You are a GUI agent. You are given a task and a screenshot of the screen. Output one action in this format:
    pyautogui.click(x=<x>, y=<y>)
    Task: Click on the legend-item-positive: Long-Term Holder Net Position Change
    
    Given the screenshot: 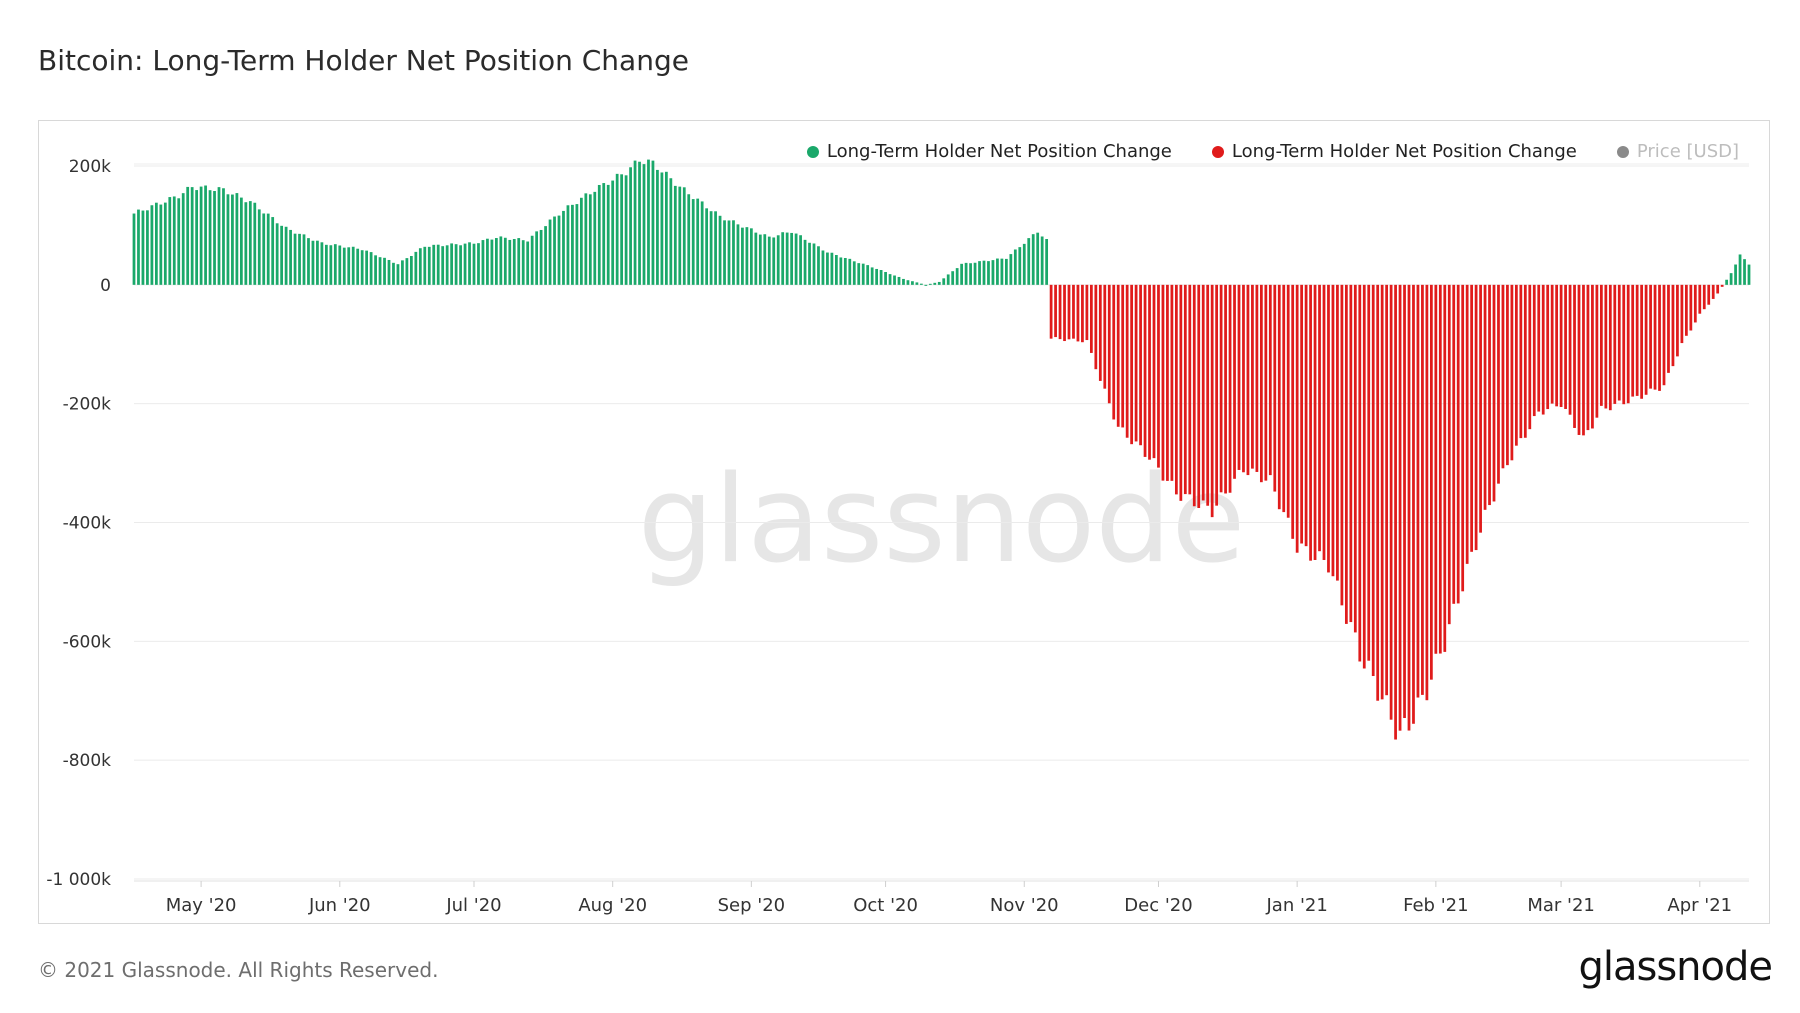 What is the action you would take?
    pyautogui.click(x=989, y=151)
    